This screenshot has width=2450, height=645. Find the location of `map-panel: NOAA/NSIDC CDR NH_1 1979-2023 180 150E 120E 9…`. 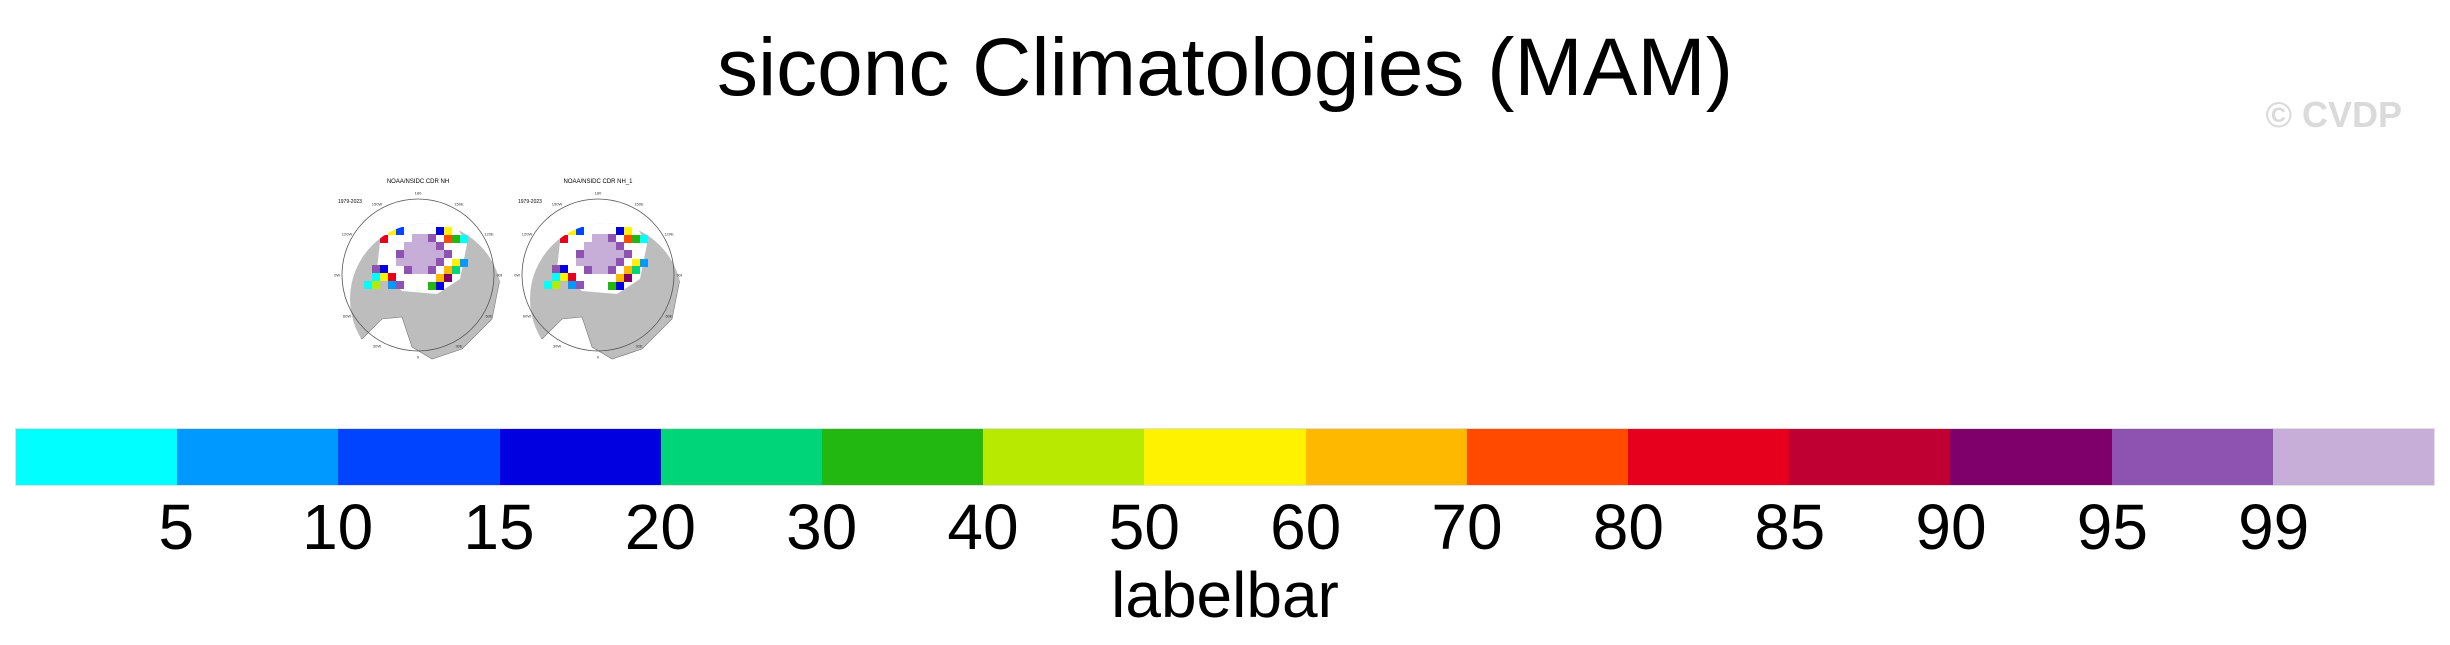

map-panel: NOAA/NSIDC CDR NH_1 1979-2023 180 150E 120E 9… is located at coordinates (598, 270).